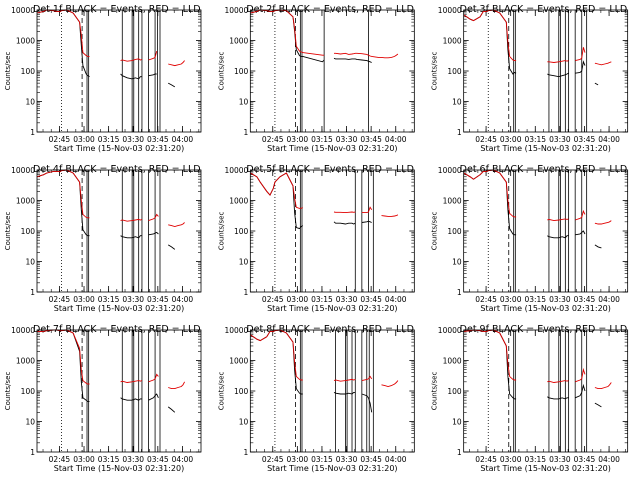 This screenshot has width=640, height=480. I want to click on panel-title: Det 9f BLACK = Events, RED = LLD, so click(544, 329).